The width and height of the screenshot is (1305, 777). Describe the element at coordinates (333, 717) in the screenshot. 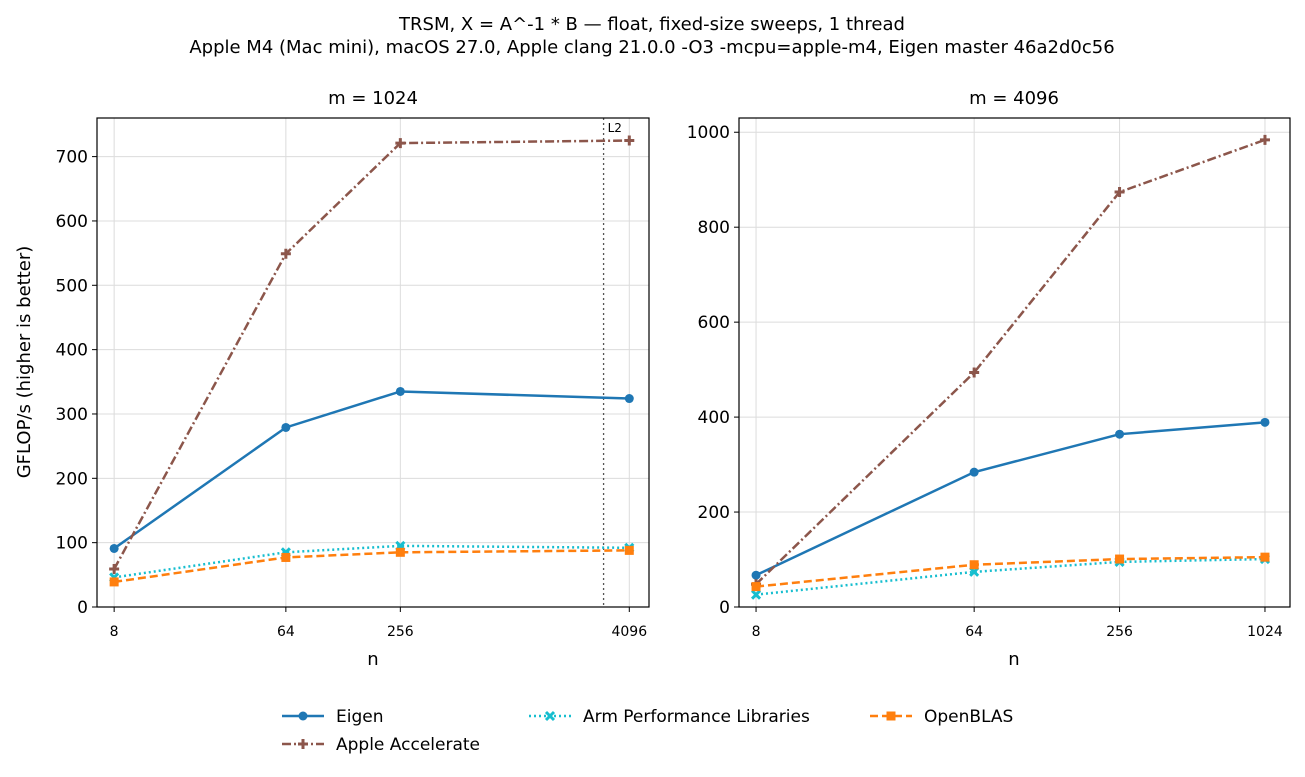

I see `legend-entry: Eigen` at that location.